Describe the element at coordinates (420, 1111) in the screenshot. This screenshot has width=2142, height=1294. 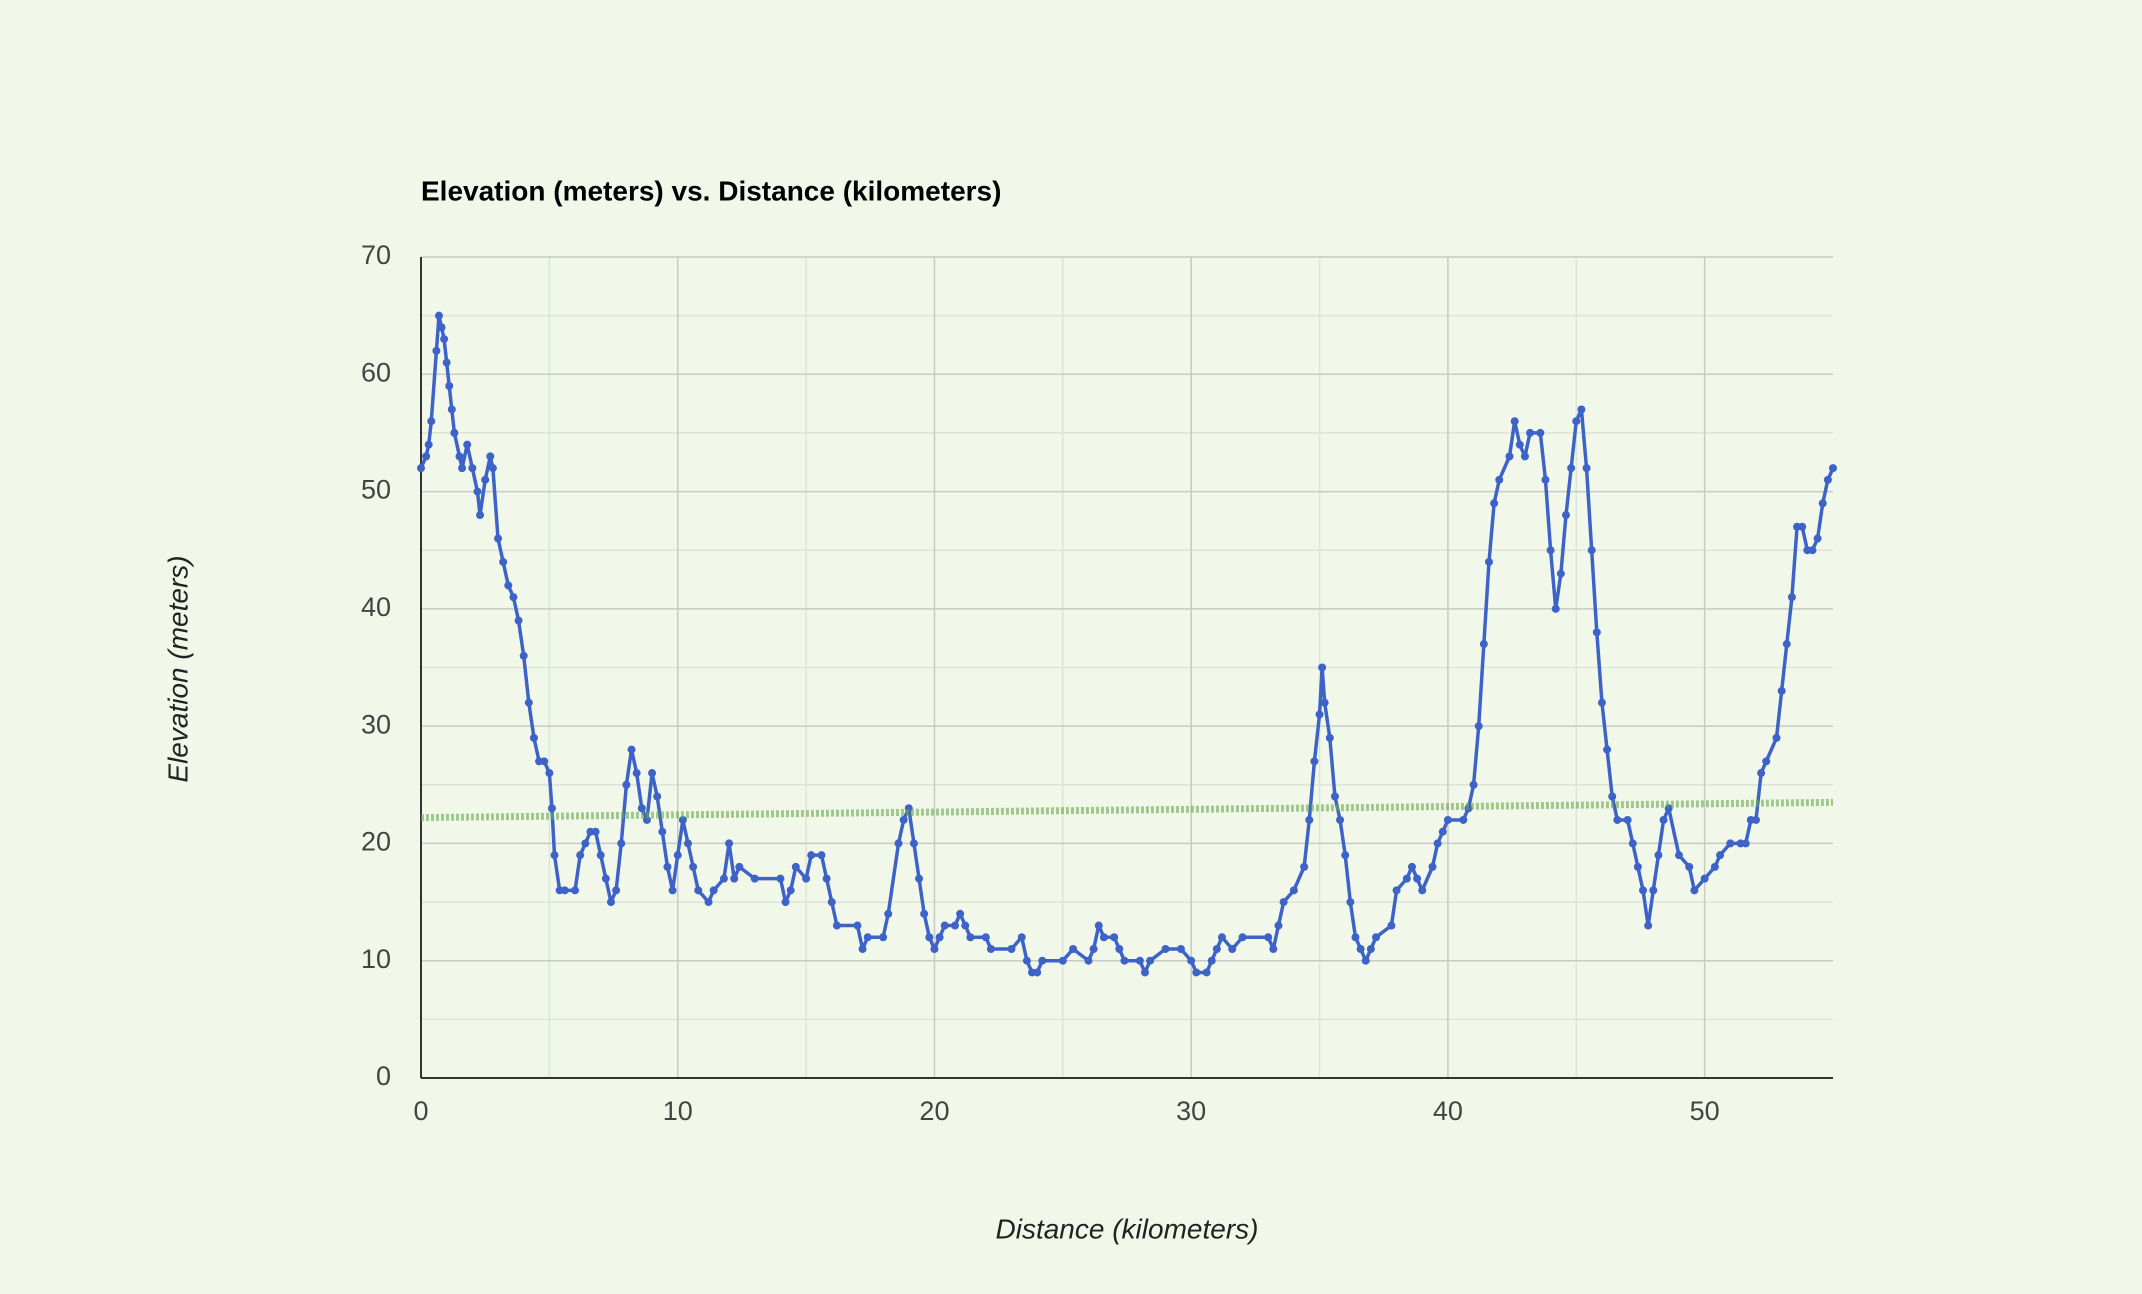
I see `x-tick-label: 0` at that location.